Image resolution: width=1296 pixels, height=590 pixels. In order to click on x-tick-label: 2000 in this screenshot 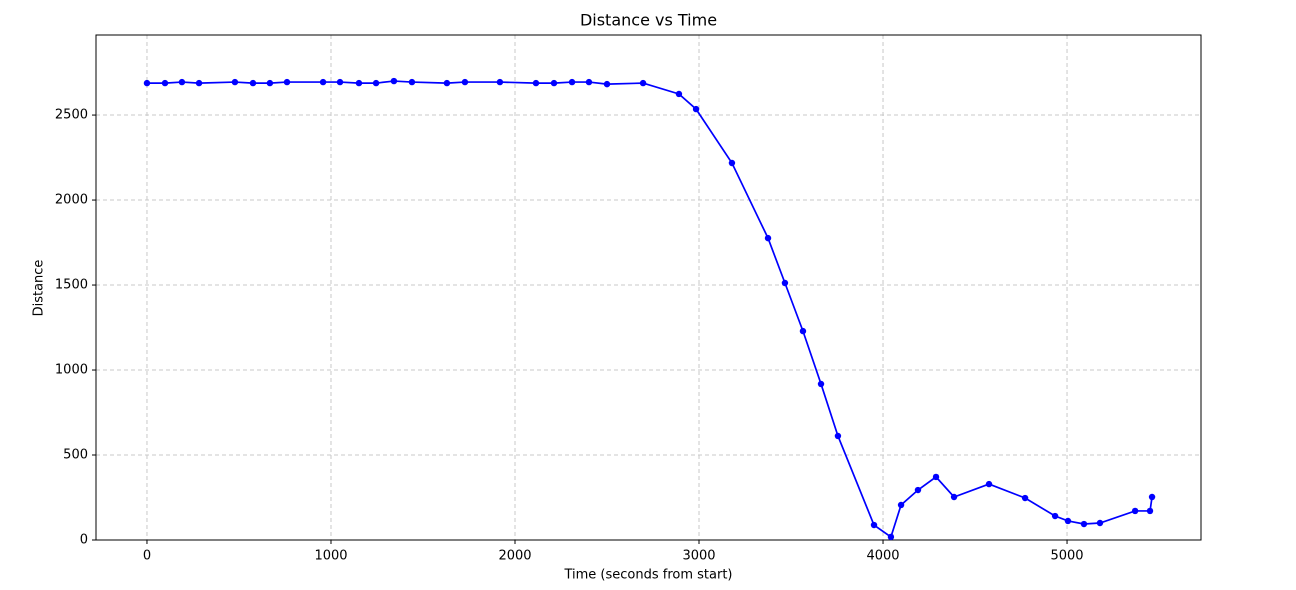, I will do `click(514, 556)`.